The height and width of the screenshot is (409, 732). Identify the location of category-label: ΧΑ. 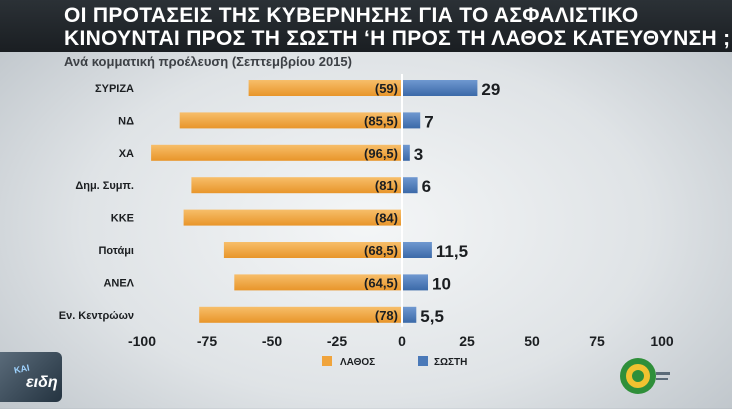
(126, 154).